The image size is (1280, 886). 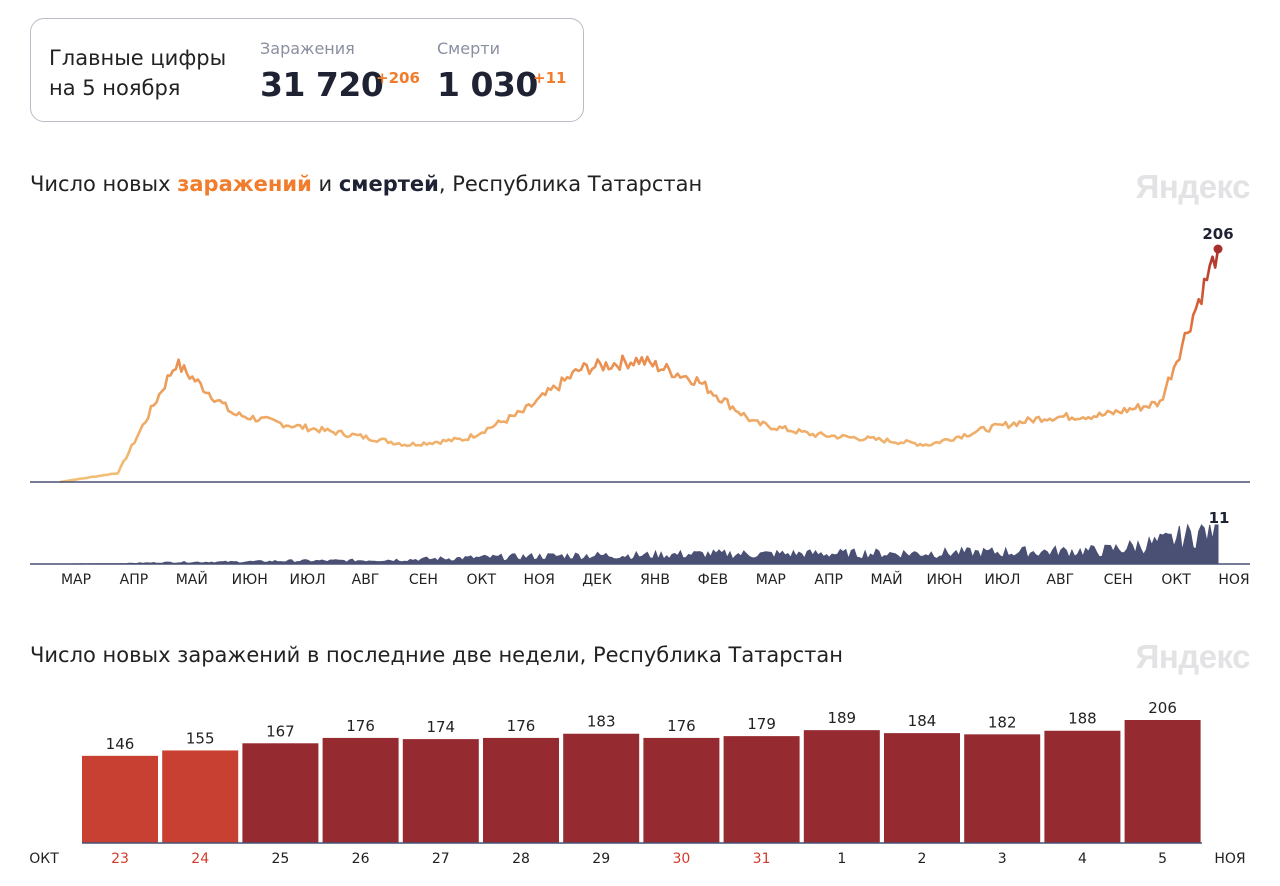 I want to click on summary-title-line1: Главные цифры, so click(x=138, y=58).